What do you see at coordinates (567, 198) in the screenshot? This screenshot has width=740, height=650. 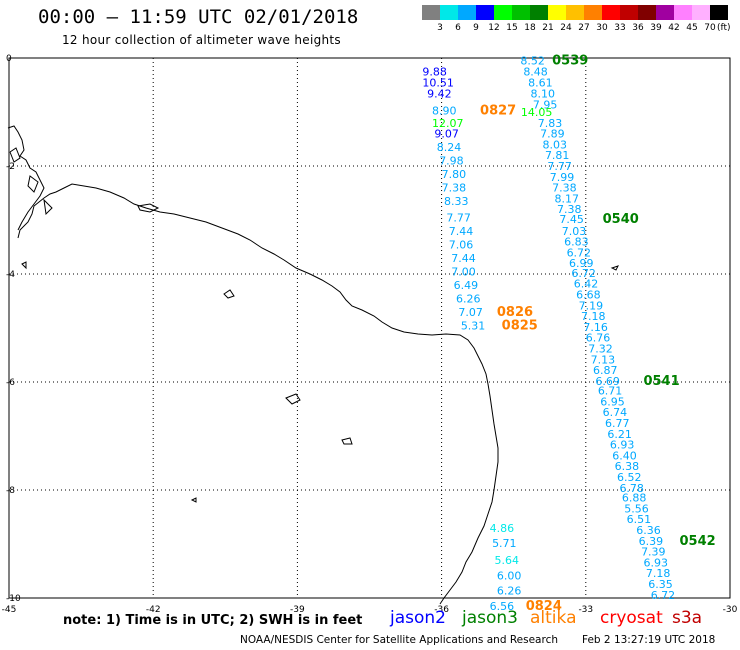 I see `wave-height-label: 8.17` at bounding box center [567, 198].